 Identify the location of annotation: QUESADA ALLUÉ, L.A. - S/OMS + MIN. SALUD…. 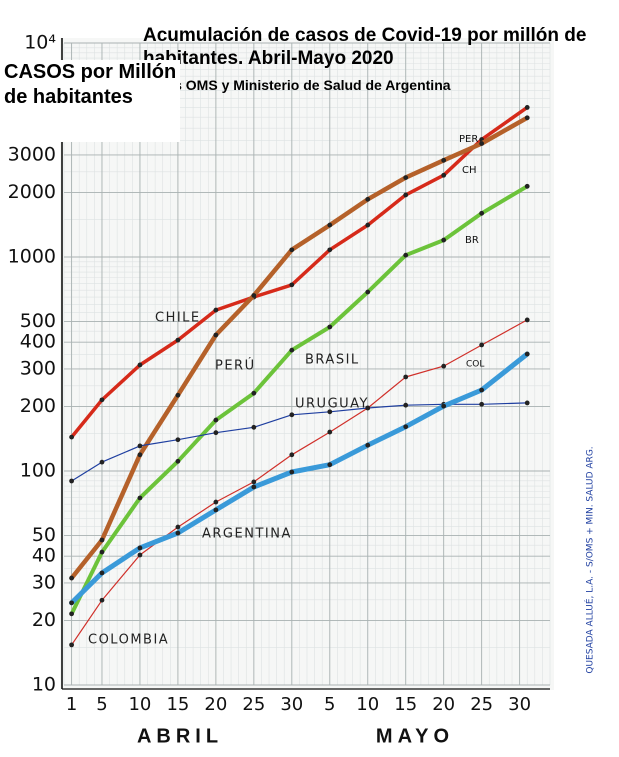
(590, 559).